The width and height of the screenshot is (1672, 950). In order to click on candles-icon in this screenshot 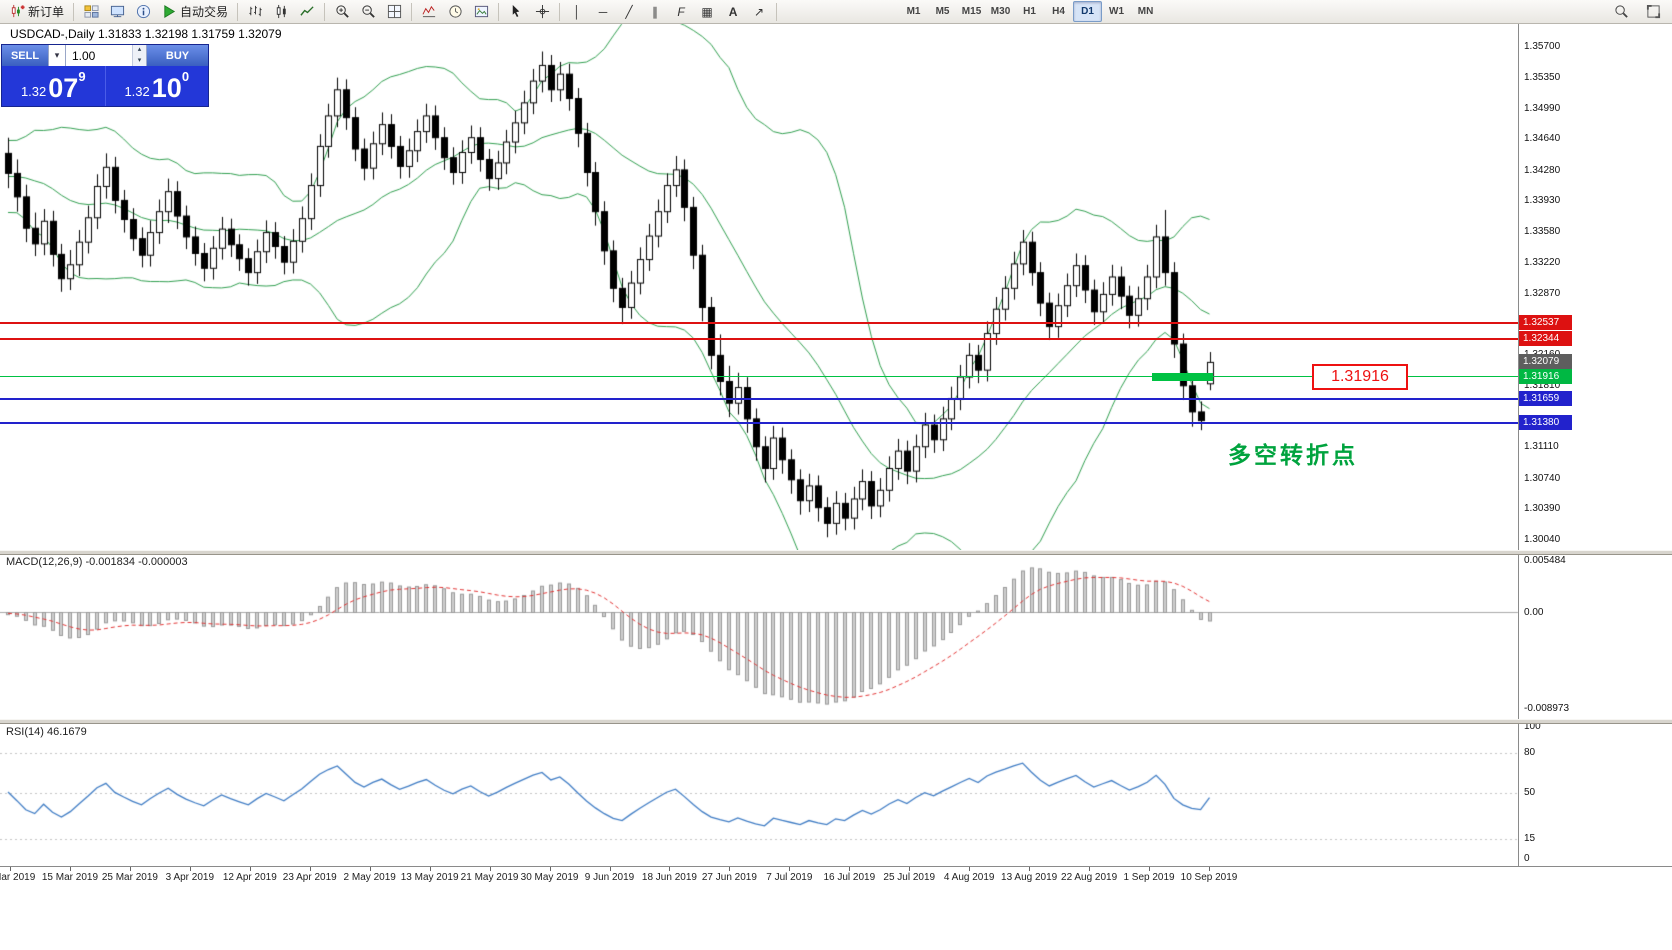, I will do `click(281, 12)`.